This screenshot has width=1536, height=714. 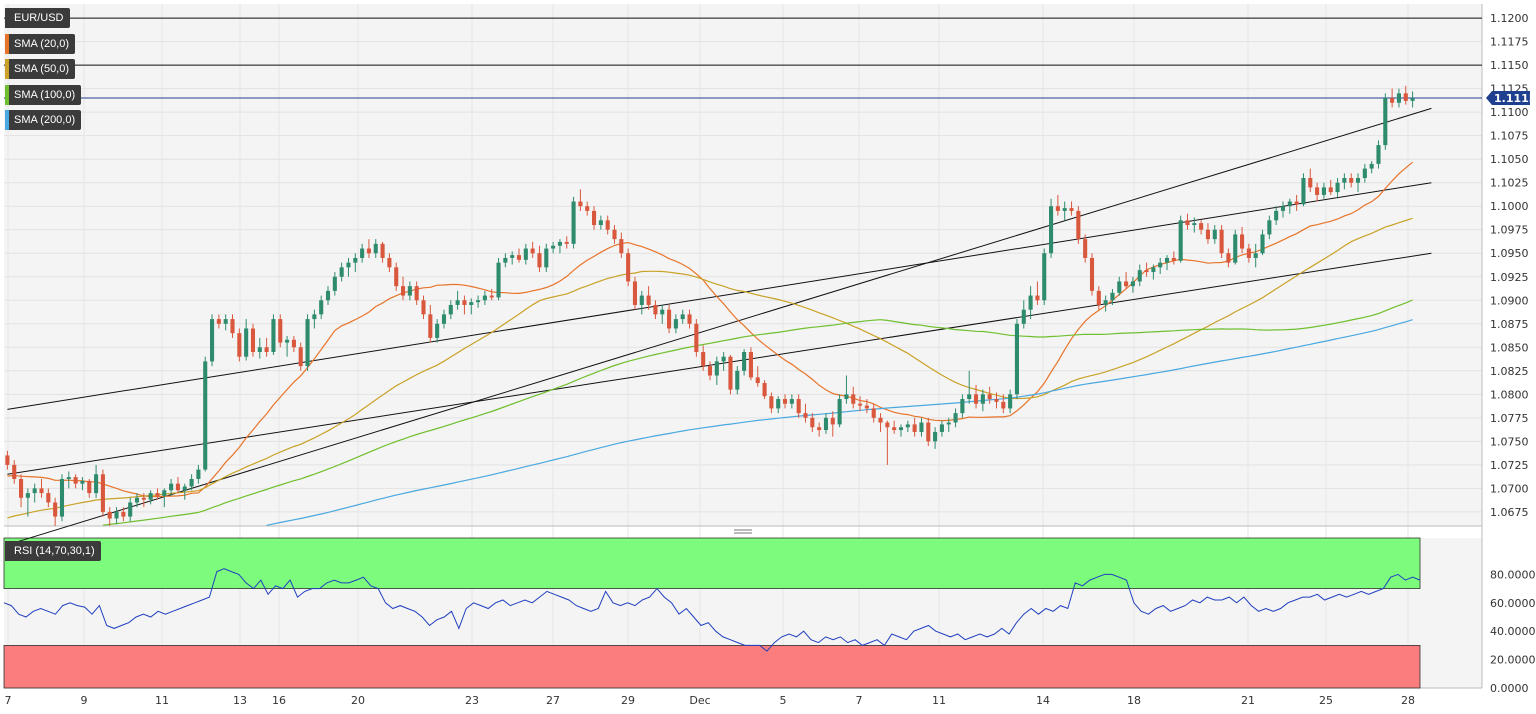 I want to click on legend-sma-200: SMA (200,0), so click(x=43, y=120).